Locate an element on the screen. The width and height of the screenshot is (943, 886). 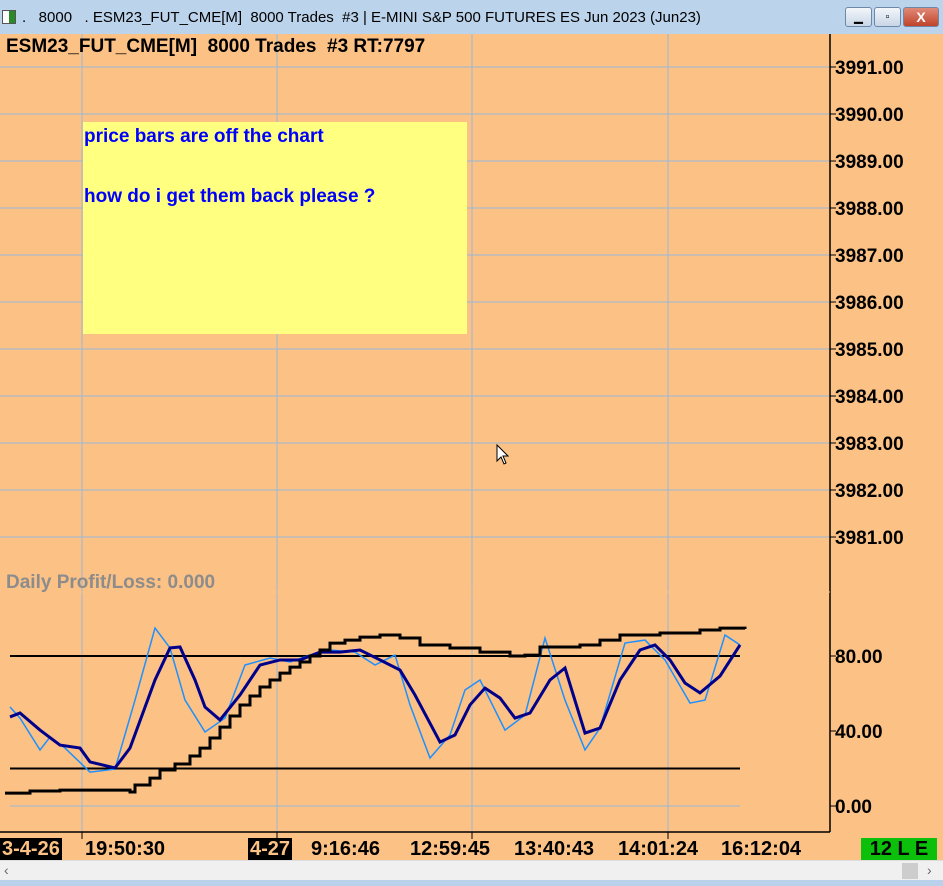
daily-profit-loss: Daily Profit/Loss: 0.000 is located at coordinates (111, 582).